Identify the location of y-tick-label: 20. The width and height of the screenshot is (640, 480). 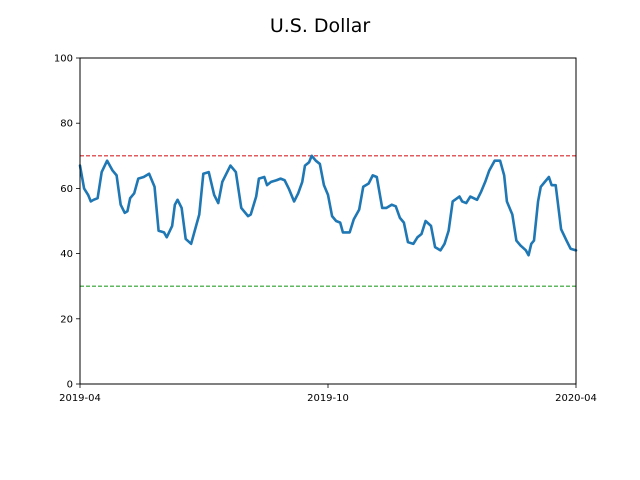
(66, 319).